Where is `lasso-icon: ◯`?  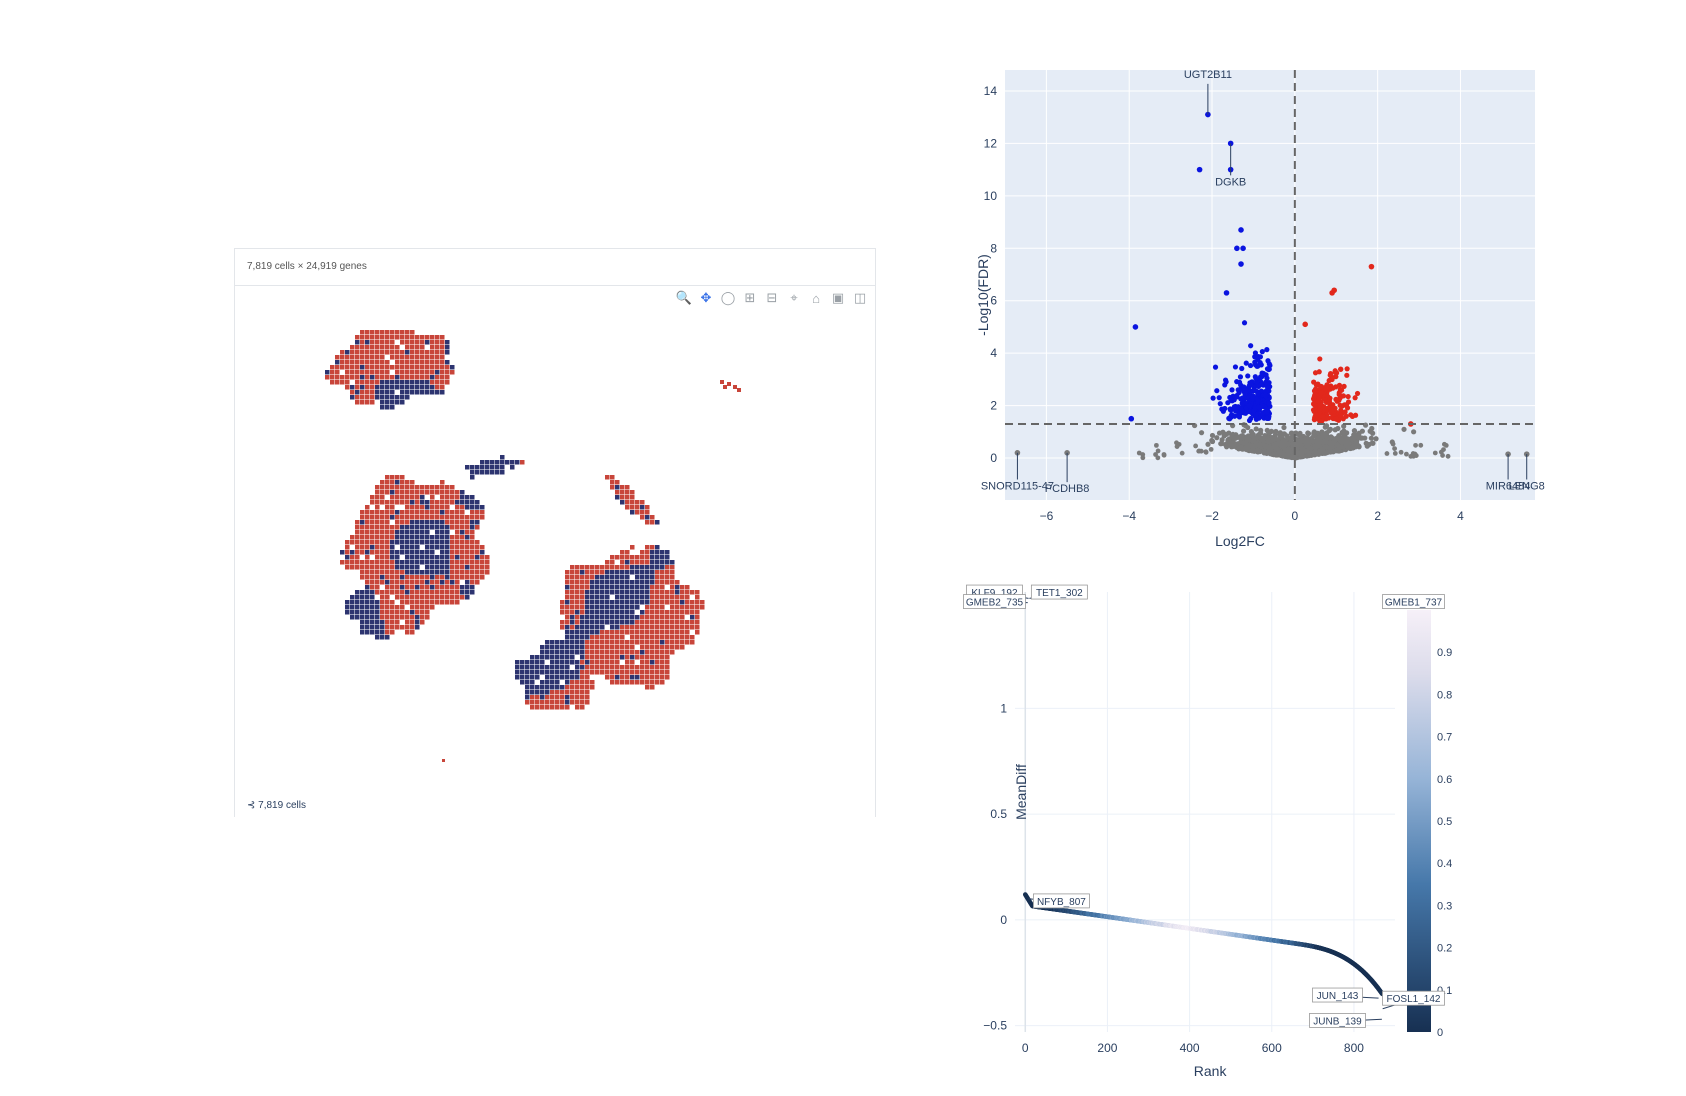 lasso-icon: ◯ is located at coordinates (728, 297).